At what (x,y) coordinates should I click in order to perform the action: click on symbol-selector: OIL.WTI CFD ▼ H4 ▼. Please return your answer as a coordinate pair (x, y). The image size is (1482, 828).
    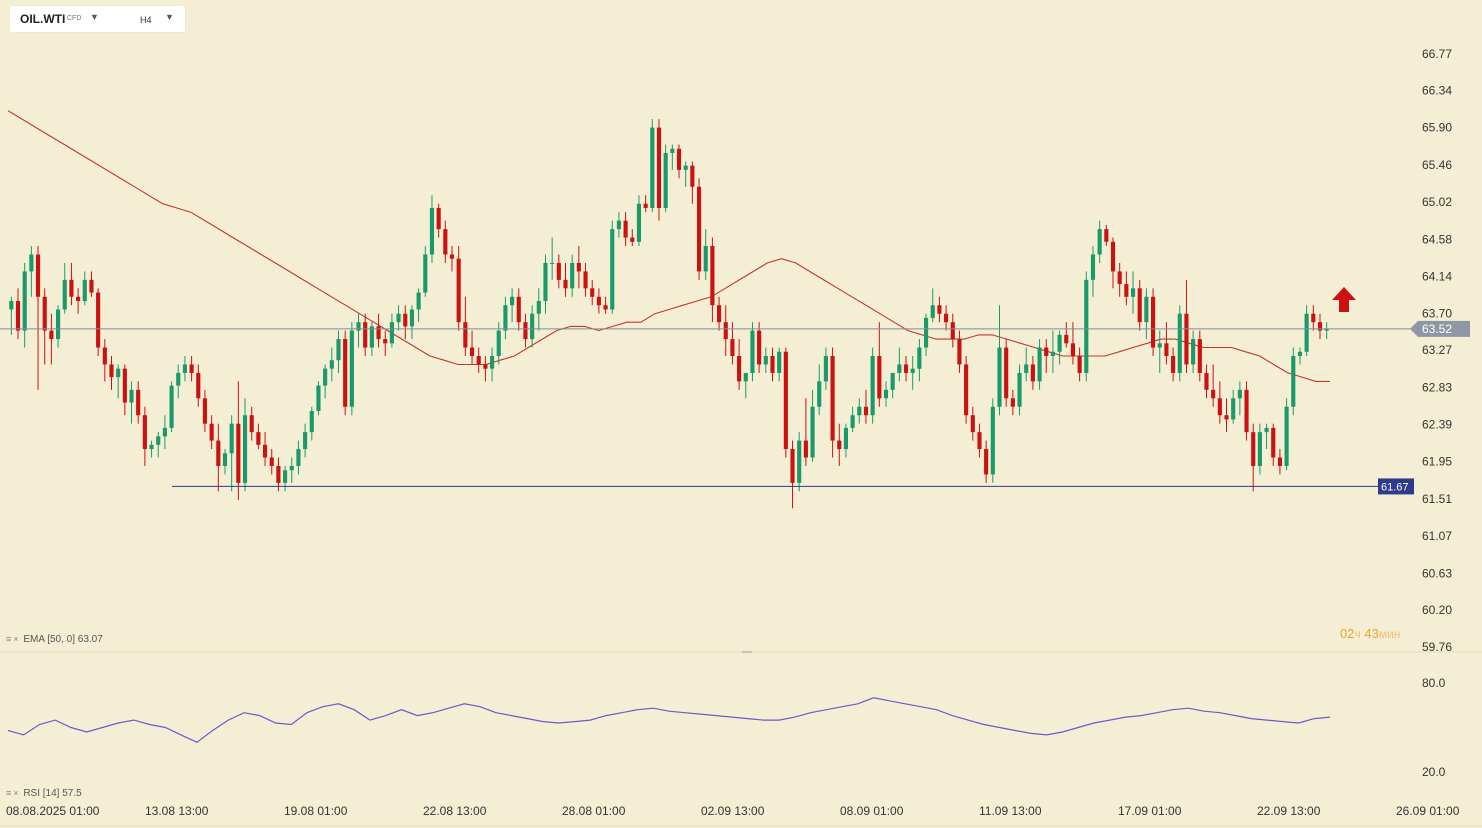
    Looking at the image, I should click on (97, 19).